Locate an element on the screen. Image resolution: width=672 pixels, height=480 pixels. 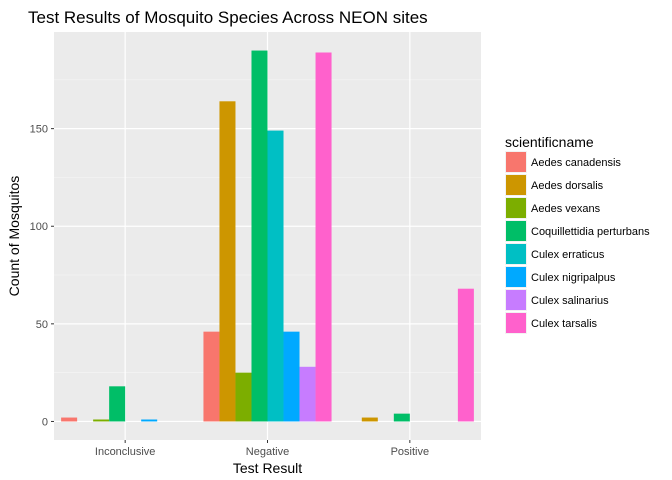
x-tick-label: Positive is located at coordinates (410, 452).